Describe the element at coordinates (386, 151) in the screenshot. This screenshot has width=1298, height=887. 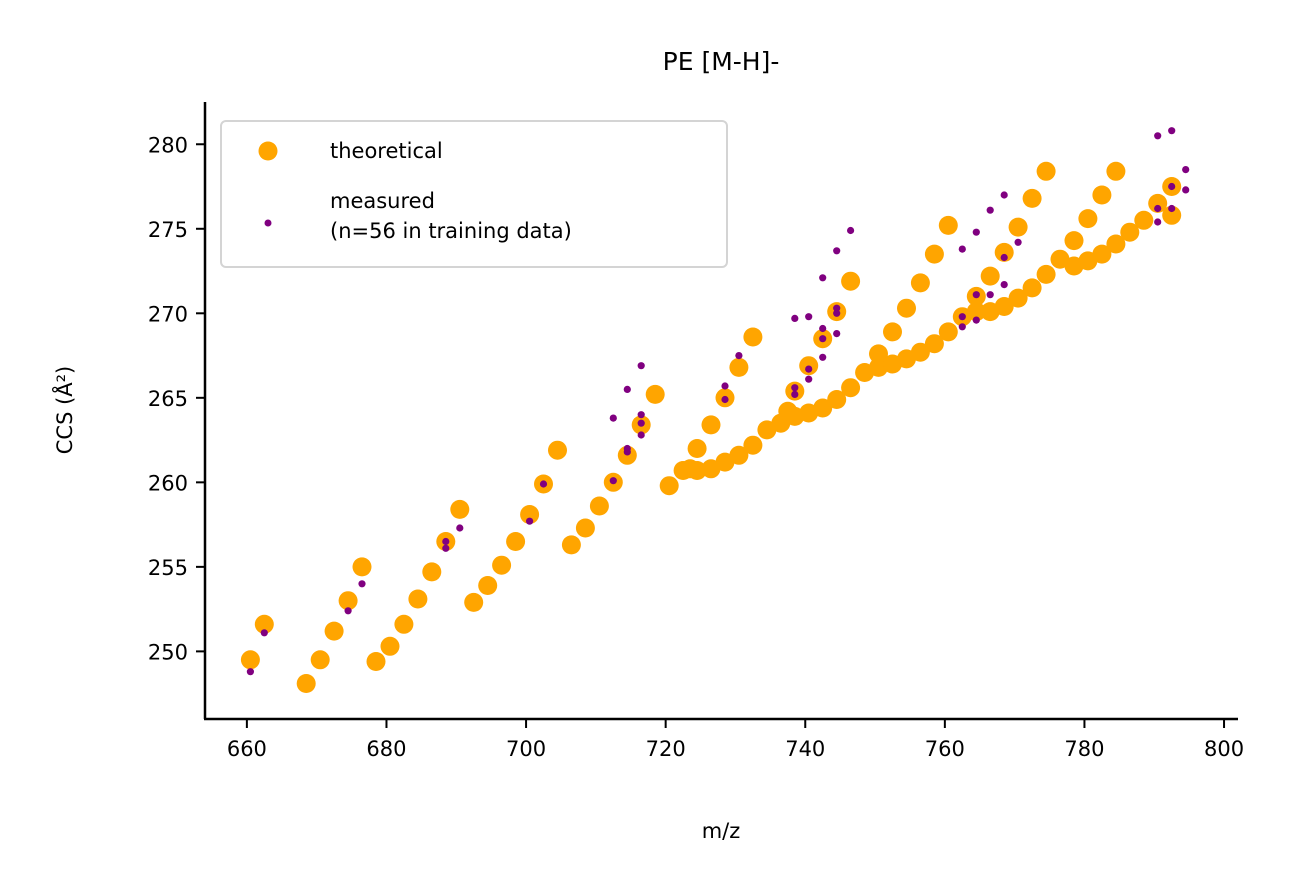
I see `legend-label-theoretical: theoretical` at that location.